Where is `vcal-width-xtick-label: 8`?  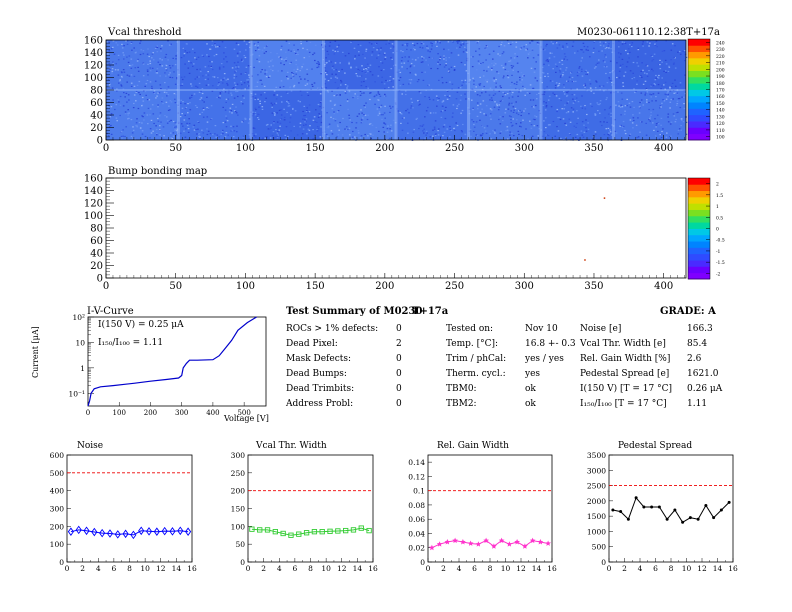 vcal-width-xtick-label: 8 is located at coordinates (310, 568).